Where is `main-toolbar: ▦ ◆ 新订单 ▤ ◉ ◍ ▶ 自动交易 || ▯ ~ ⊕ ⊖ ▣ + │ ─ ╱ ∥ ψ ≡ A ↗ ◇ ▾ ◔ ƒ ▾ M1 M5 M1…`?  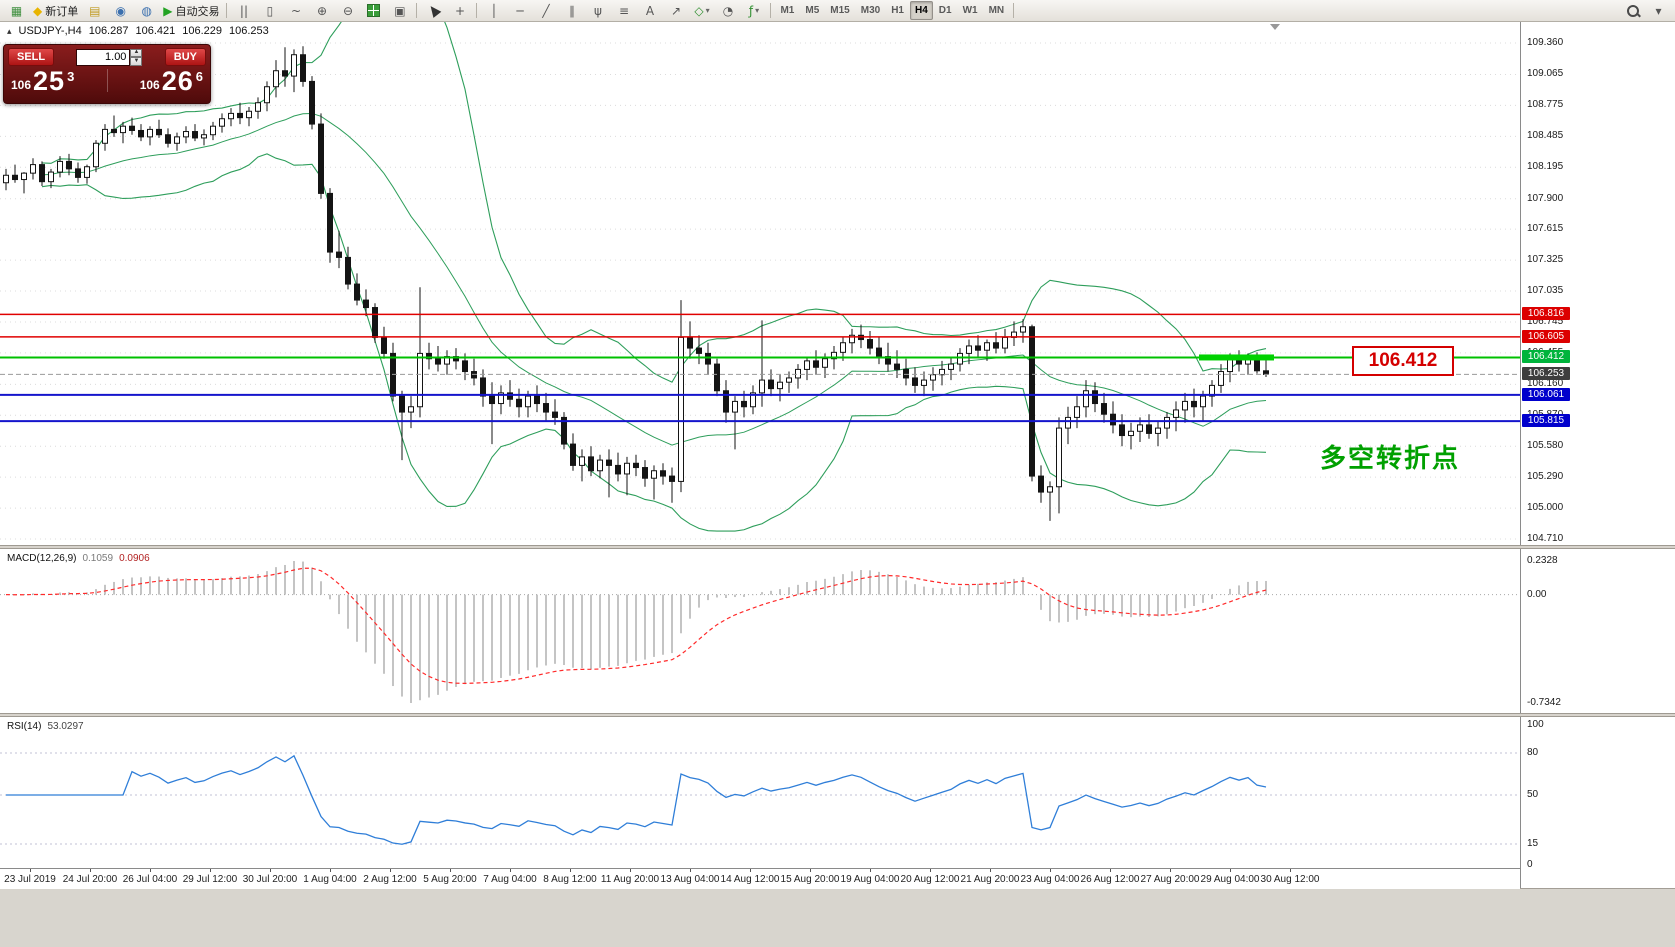
main-toolbar: ▦ ◆ 新订单 ▤ ◉ ◍ ▶ 自动交易 || ▯ ~ ⊕ ⊖ ▣ + │ ─ ╱ ∥ ψ ≡ A ↗ ◇ ▾ ◔ ƒ ▾ M1 M5 M1… is located at coordinates (837, 11).